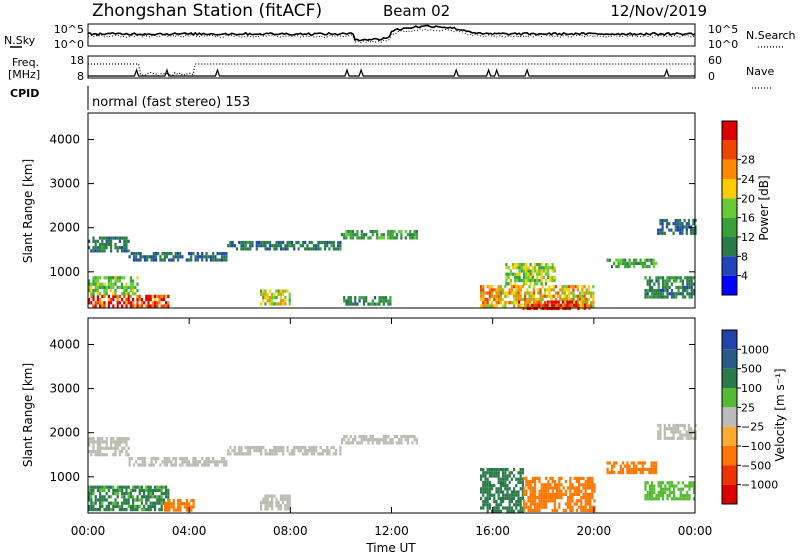  I want to click on colorbar-segment, so click(729, 378).